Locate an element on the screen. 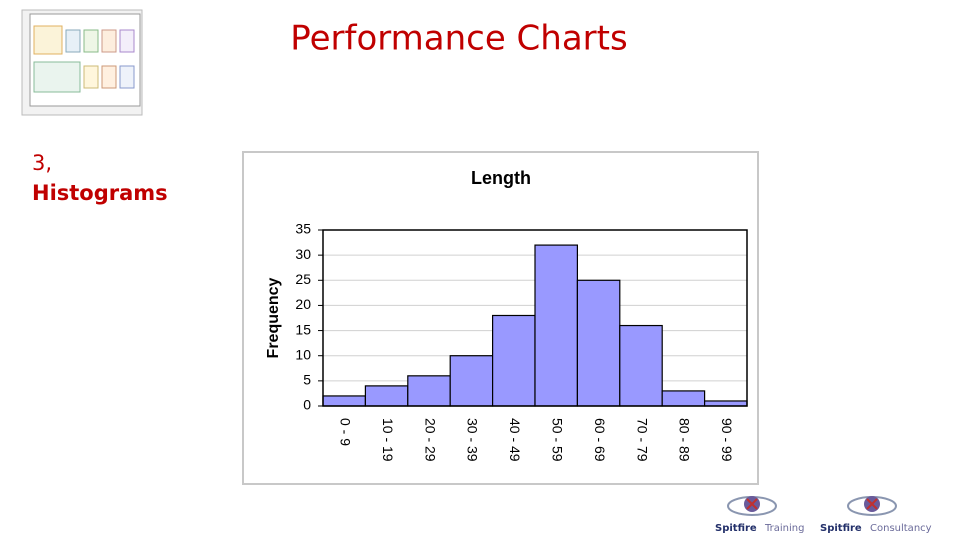  y-tick-label: 0 is located at coordinates (307, 405).